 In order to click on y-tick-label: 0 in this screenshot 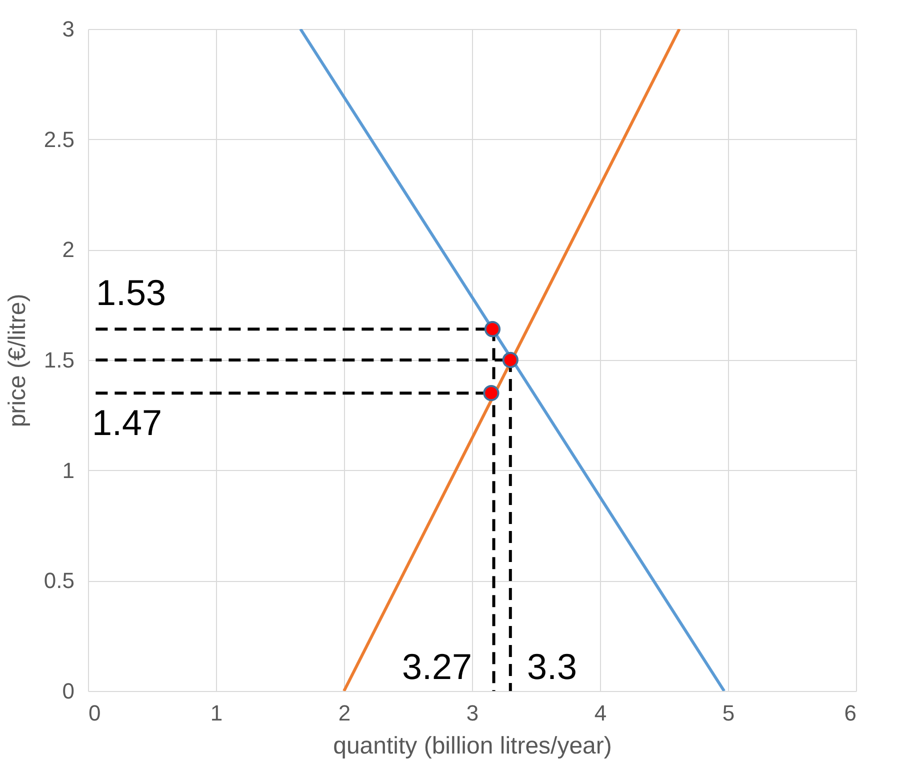, I will do `click(68, 691)`.